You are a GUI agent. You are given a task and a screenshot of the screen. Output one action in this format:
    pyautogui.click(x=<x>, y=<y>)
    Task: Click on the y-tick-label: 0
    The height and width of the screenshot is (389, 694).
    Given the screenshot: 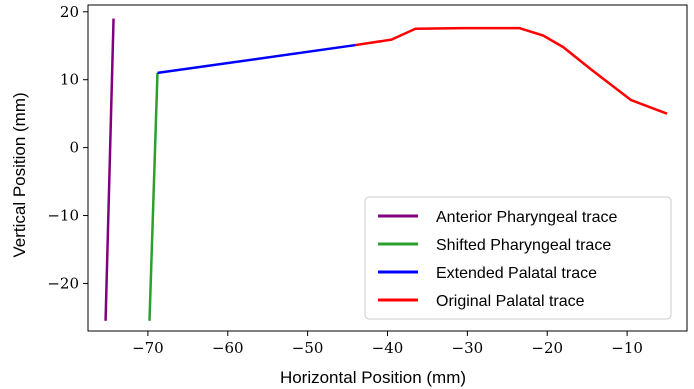 What is the action you would take?
    pyautogui.click(x=74, y=148)
    